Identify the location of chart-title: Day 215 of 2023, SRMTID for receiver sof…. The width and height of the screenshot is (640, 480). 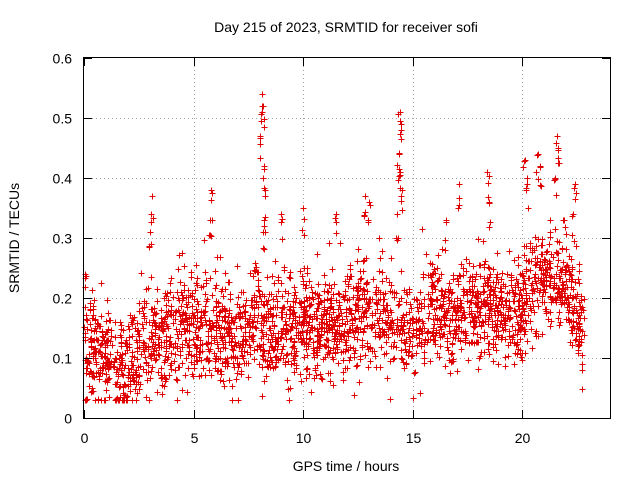
(346, 27).